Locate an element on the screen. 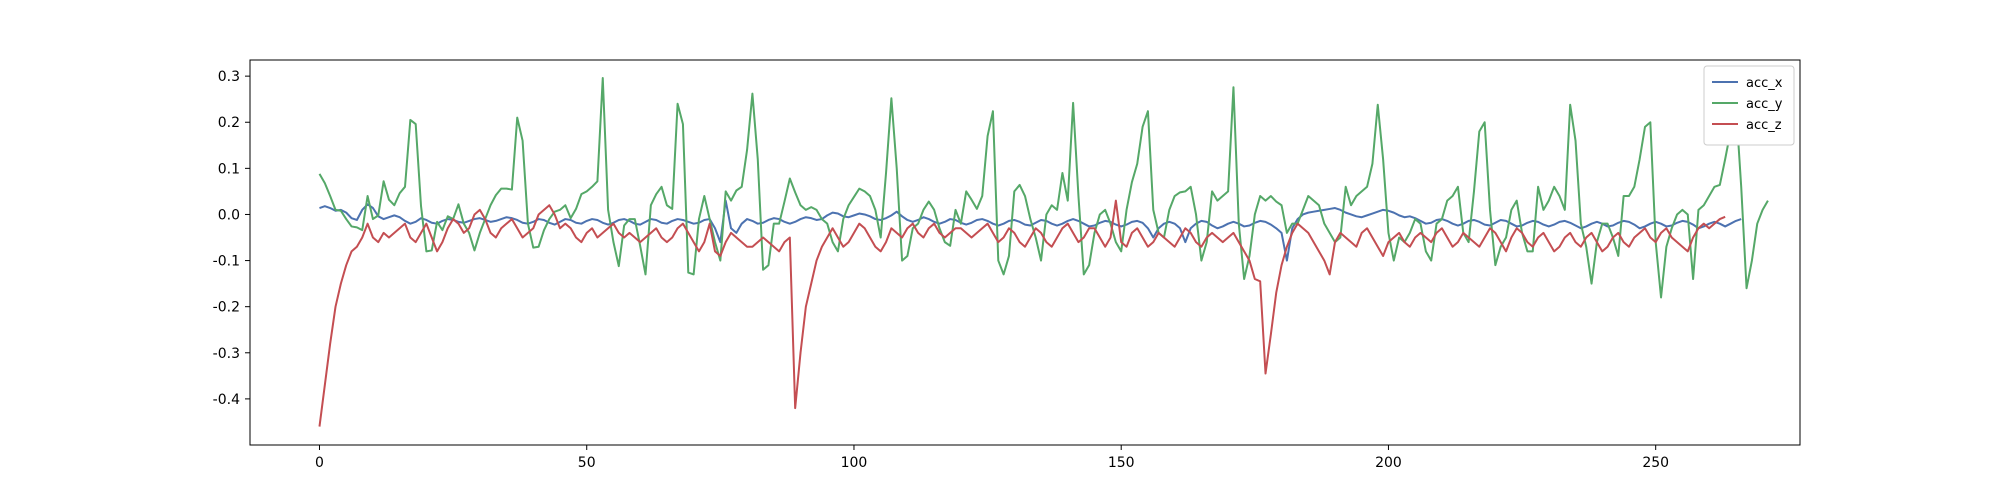  y-tick-label: -0.2 is located at coordinates (226, 308).